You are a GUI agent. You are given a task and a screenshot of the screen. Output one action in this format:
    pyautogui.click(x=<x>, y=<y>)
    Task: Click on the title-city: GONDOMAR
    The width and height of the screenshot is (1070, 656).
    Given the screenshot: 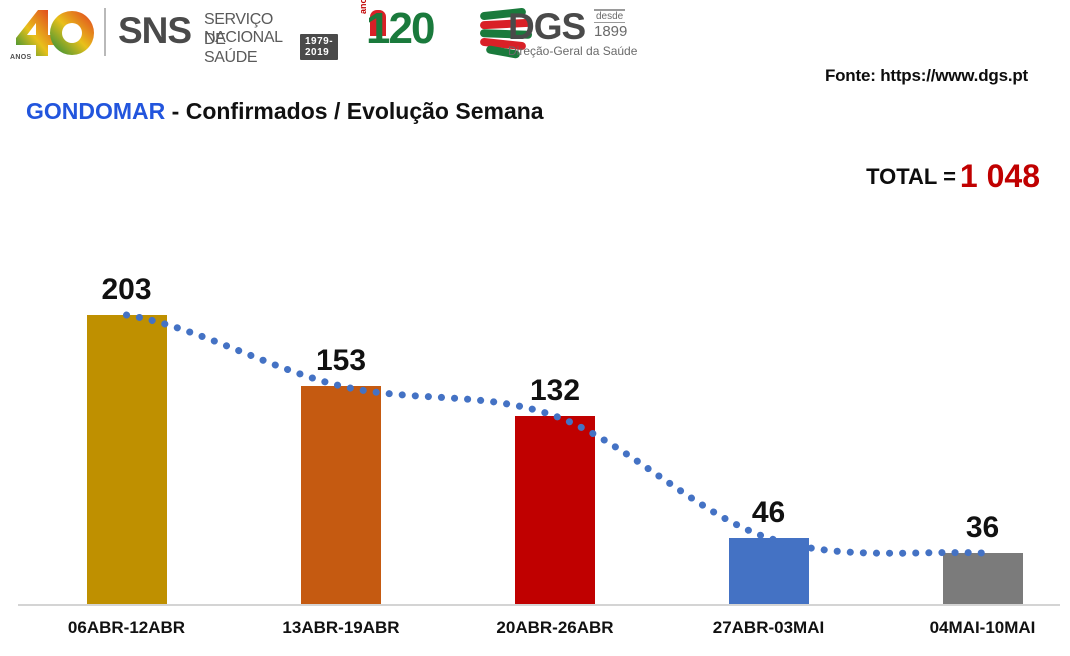 What is the action you would take?
    pyautogui.click(x=96, y=111)
    